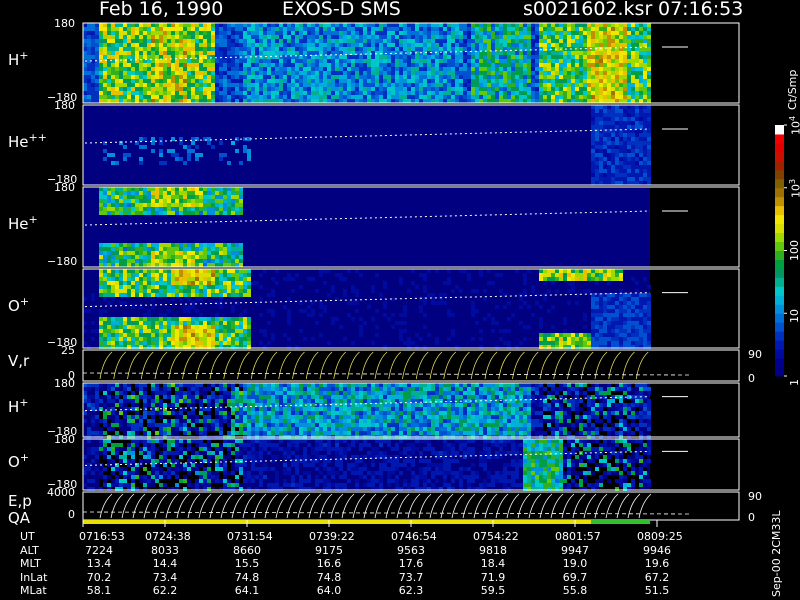 The height and width of the screenshot is (600, 800). Describe the element at coordinates (165, 563) in the screenshot. I see `orbit-cell: 14.4` at that location.